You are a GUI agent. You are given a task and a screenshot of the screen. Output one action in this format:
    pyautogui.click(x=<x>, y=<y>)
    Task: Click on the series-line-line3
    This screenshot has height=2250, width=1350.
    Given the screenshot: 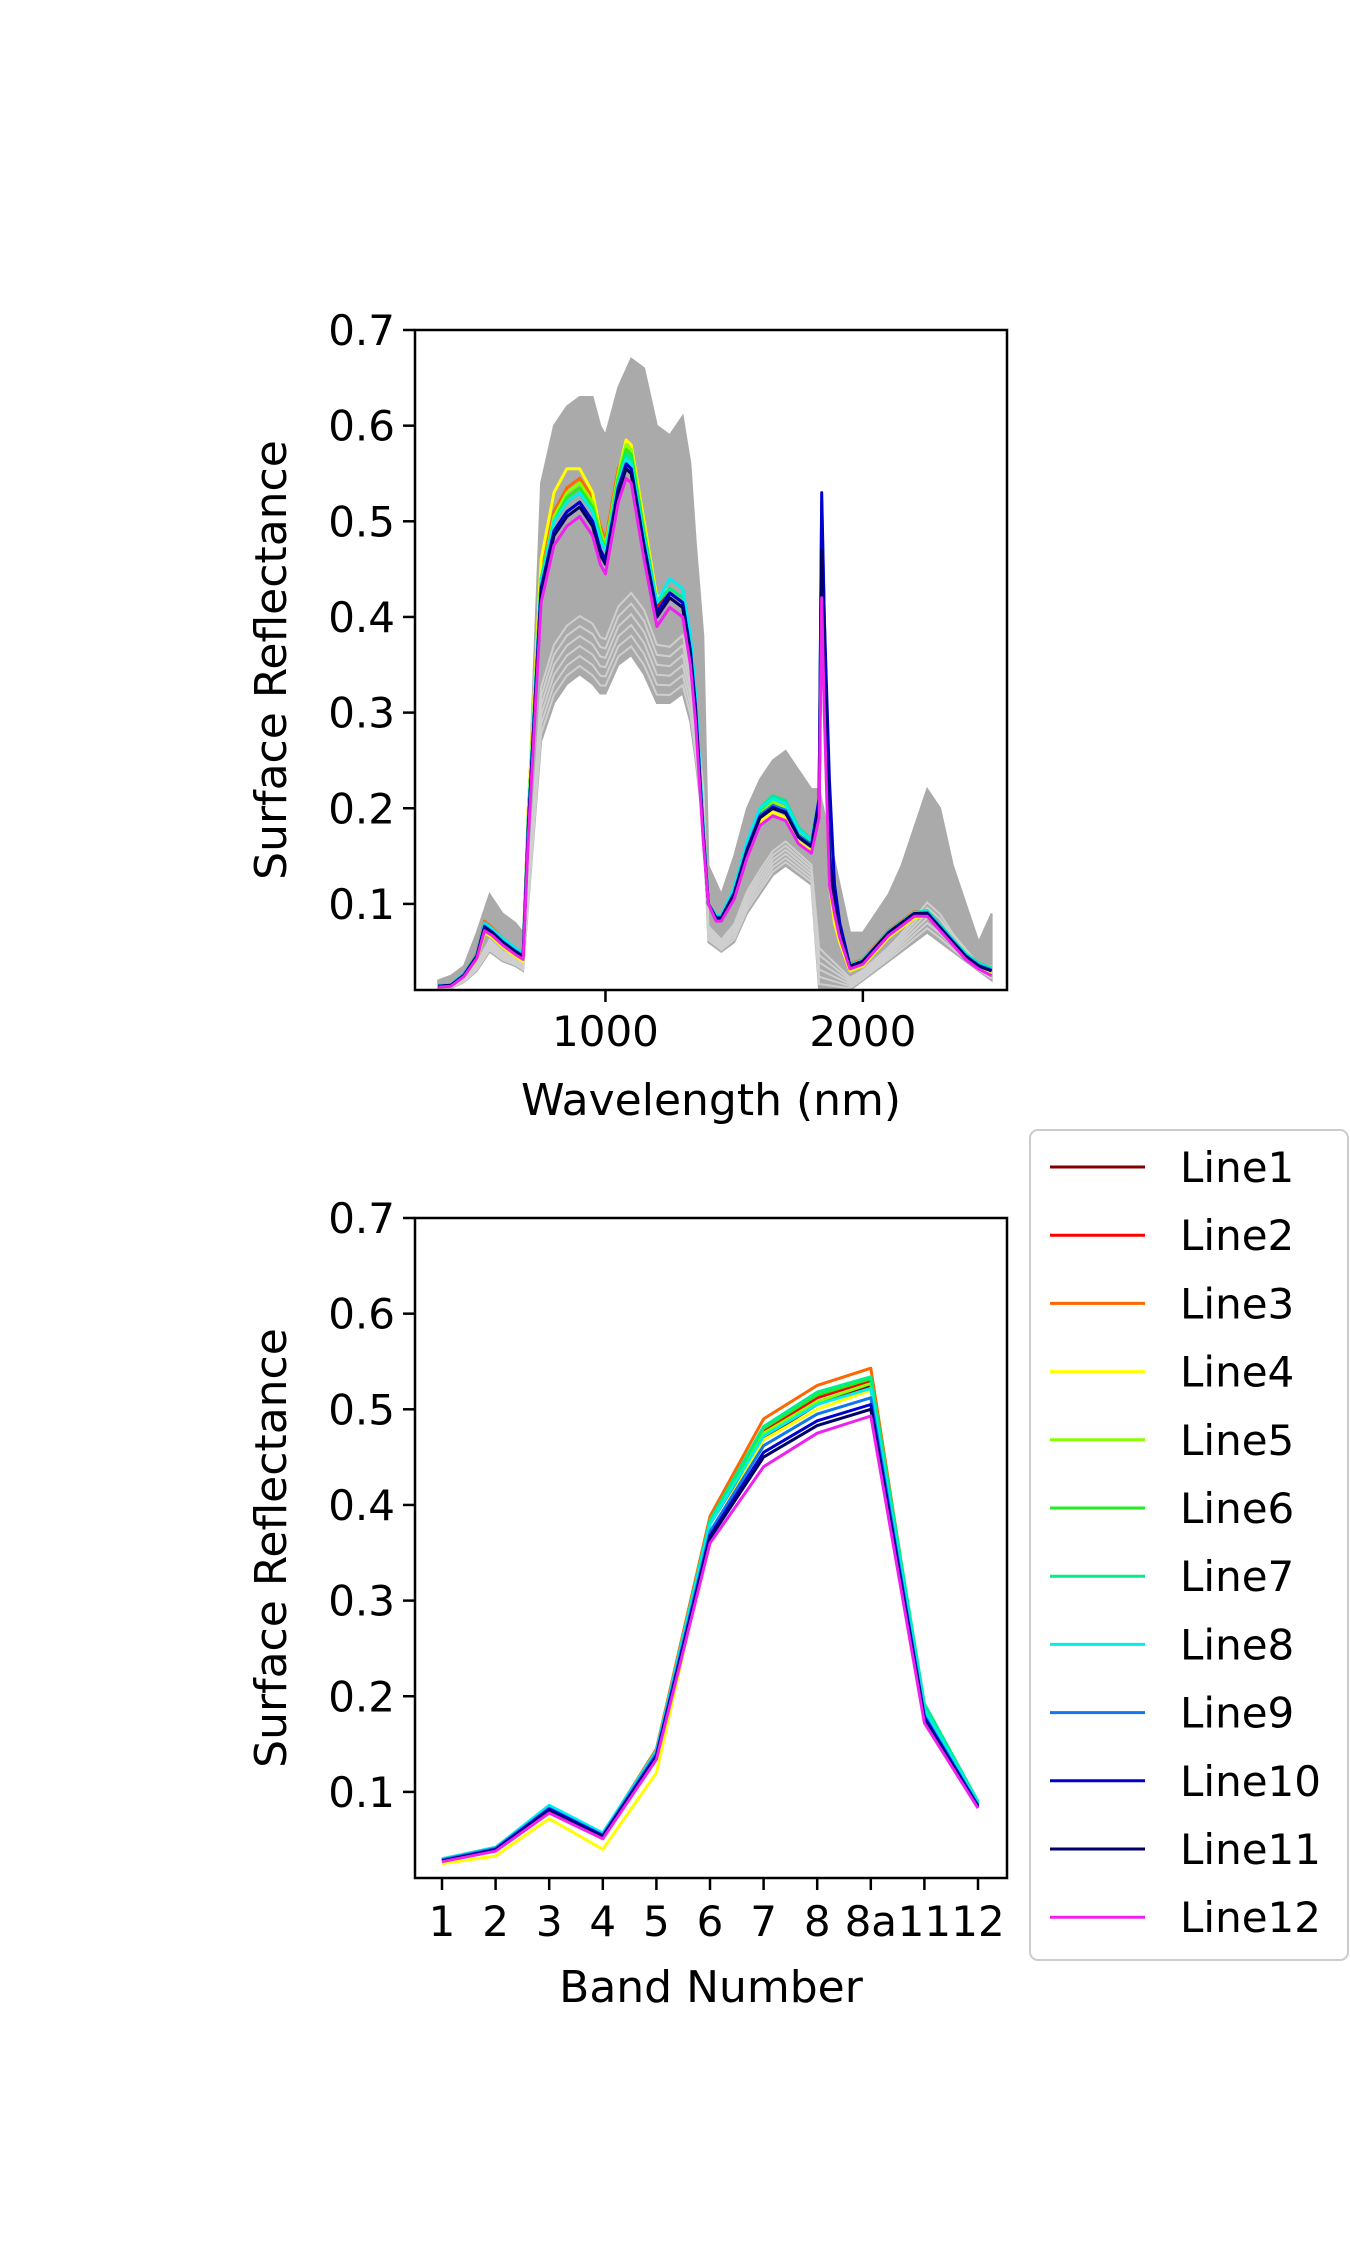 What is the action you would take?
    pyautogui.click(x=710, y=1613)
    